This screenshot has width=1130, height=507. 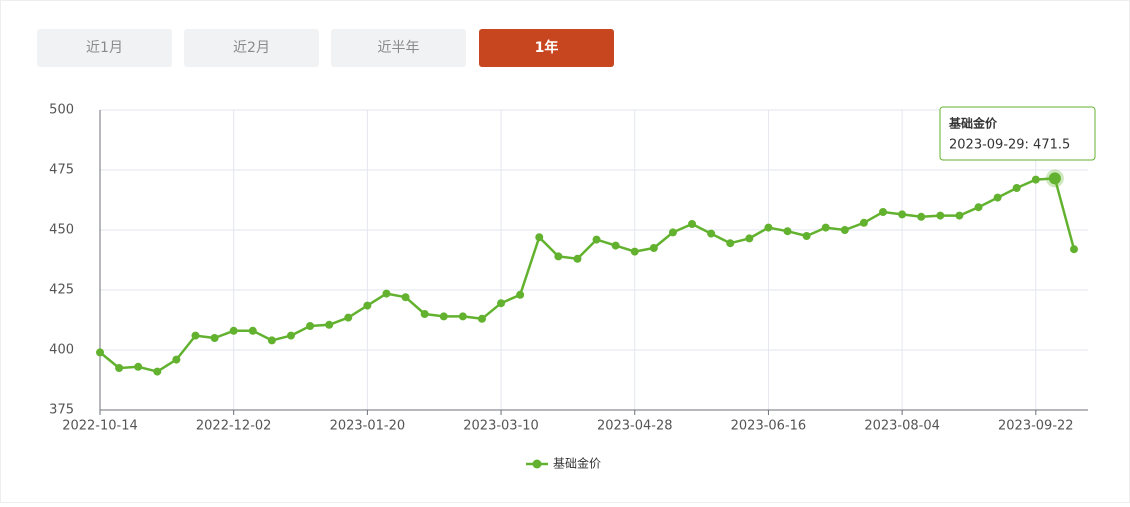 I want to click on range-button: 1年, so click(x=546, y=48).